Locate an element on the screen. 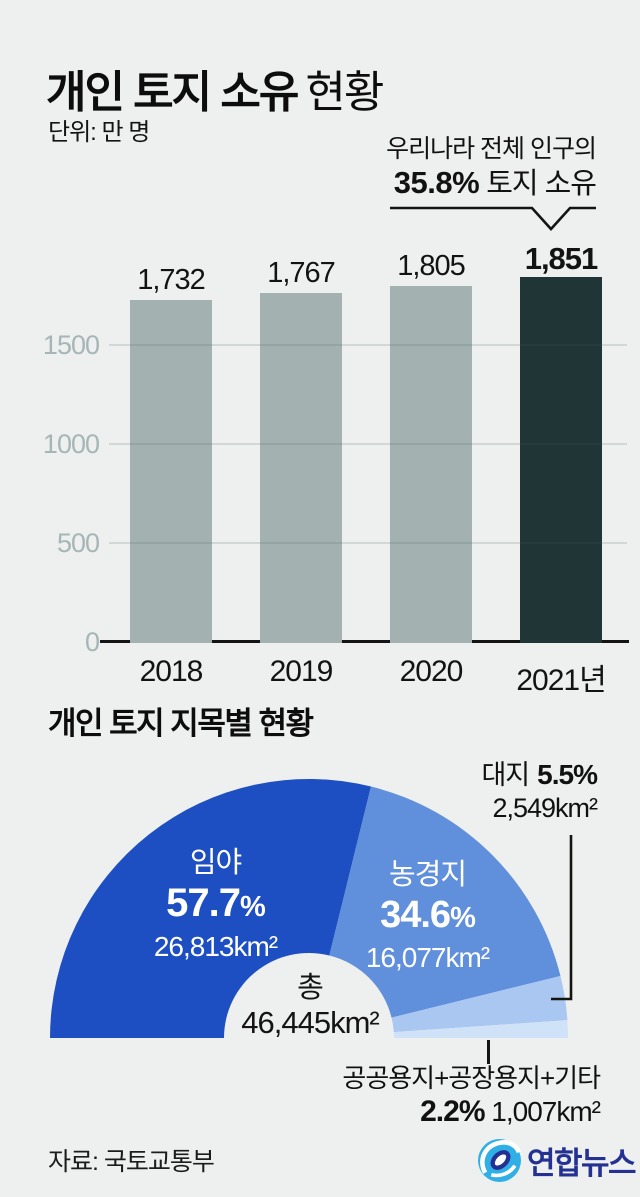 This screenshot has height=1197, width=640. page-title-strong: 개인 토지 소유 is located at coordinates (172, 93).